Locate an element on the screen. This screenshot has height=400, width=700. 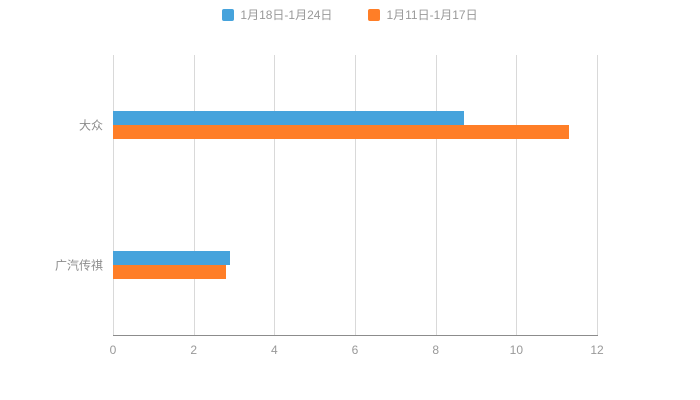
x-tick-label: 12 is located at coordinates (597, 350).